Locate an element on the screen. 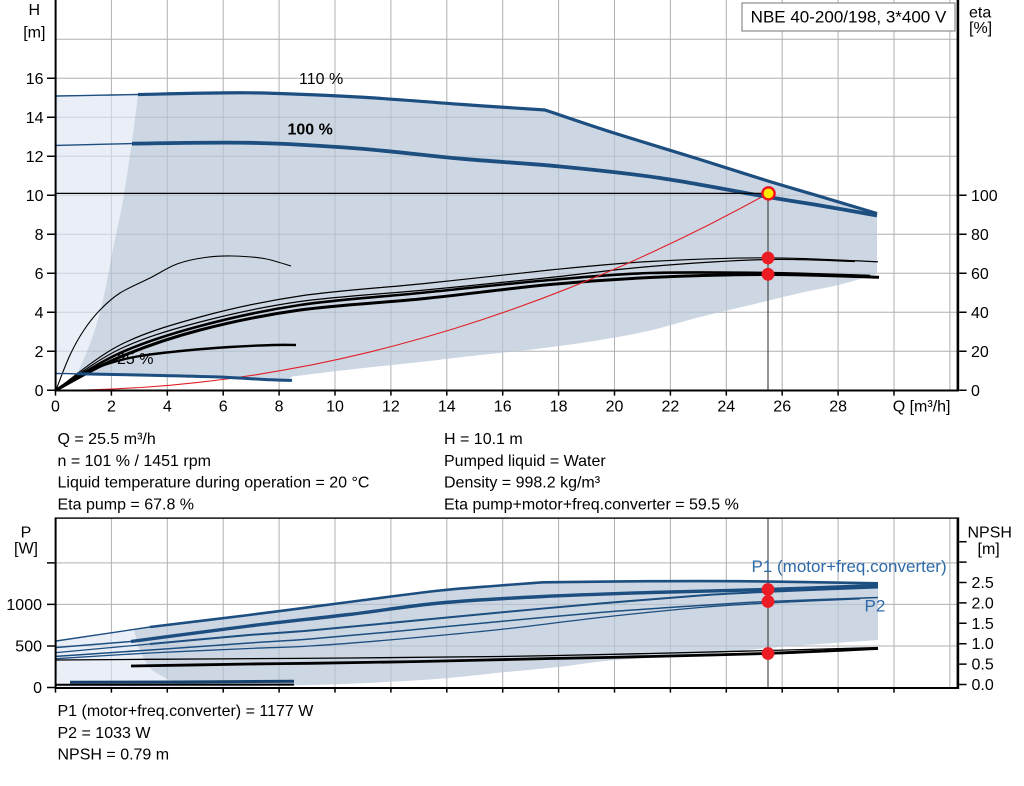  svg-text: 22 is located at coordinates (671, 407).